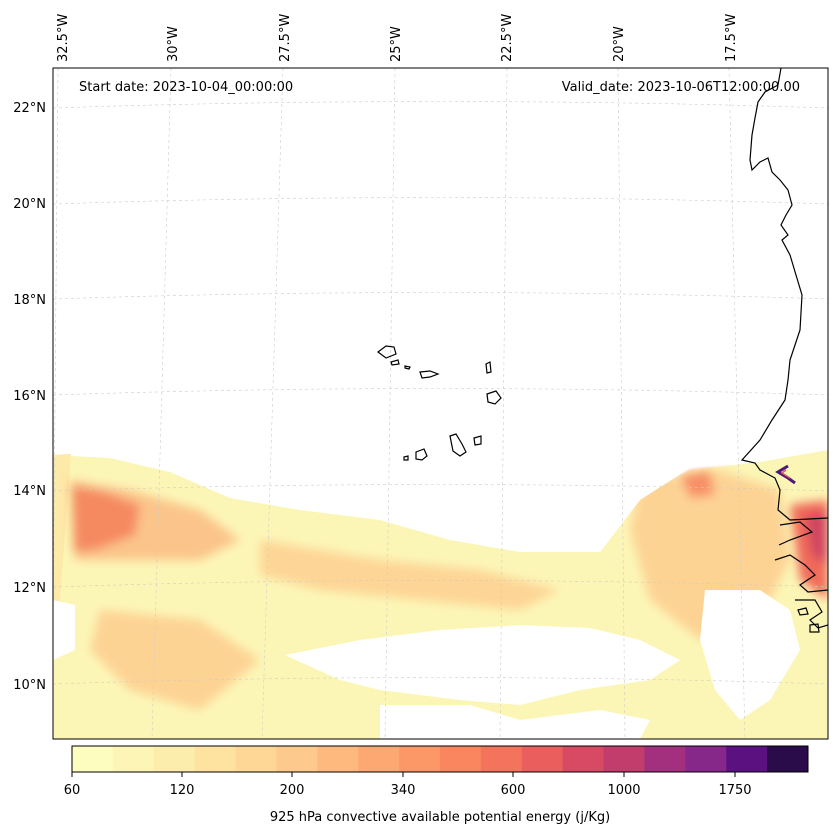  Describe the element at coordinates (681, 87) in the screenshot. I see `valid-date-text: Valid_date: 2023-10-06T12:00:00.00` at that location.